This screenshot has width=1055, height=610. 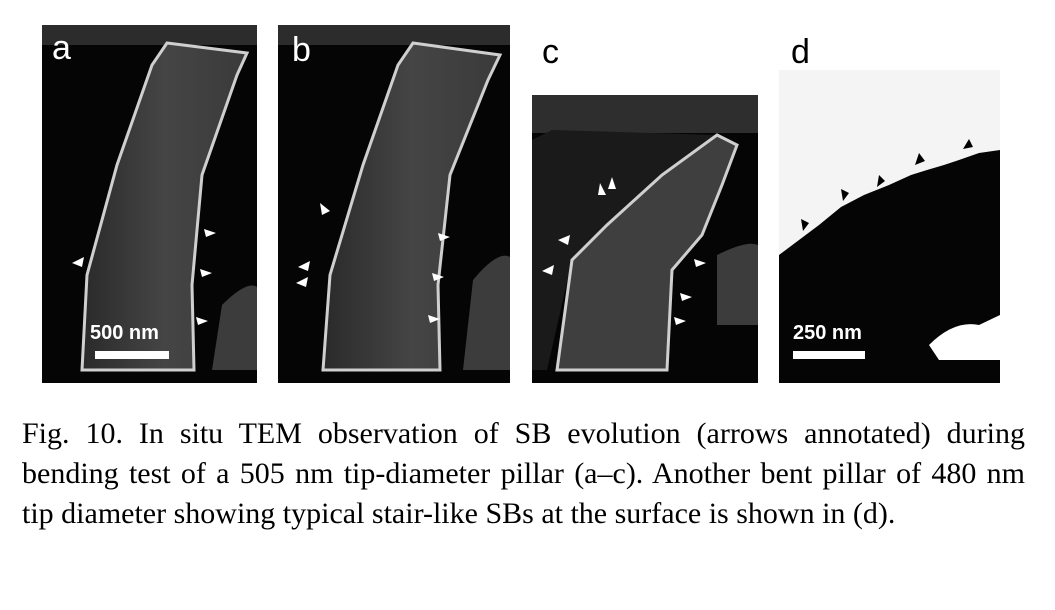 I want to click on panel-label-c: c, so click(x=550, y=52).